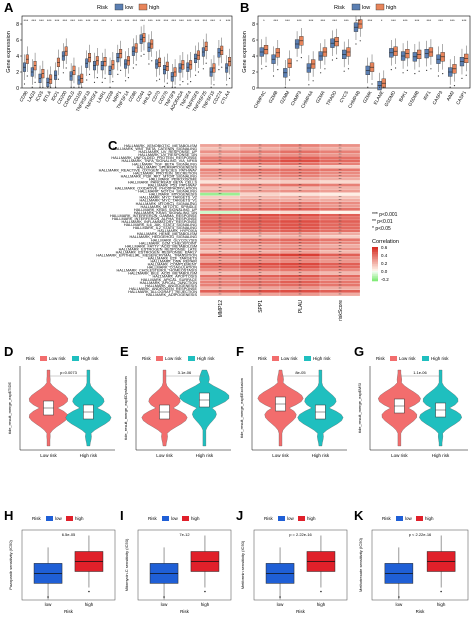  I want to click on heatmap-row-label: HALLMARK_DNA_REPAIR, so click(173, 262).